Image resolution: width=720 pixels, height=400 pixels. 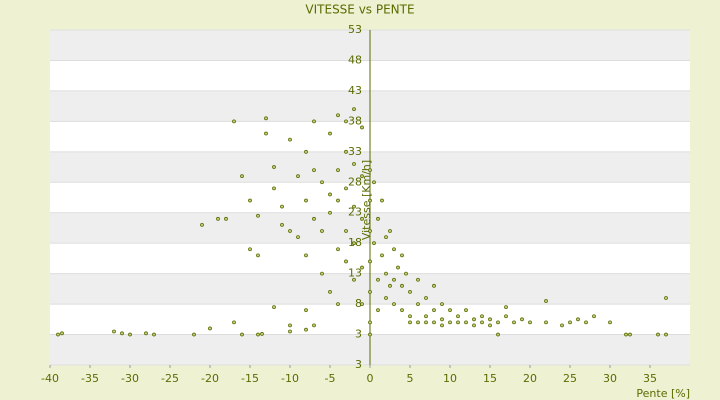 What do you see at coordinates (355, 90) in the screenshot?
I see `y-tick-label: 43` at bounding box center [355, 90].